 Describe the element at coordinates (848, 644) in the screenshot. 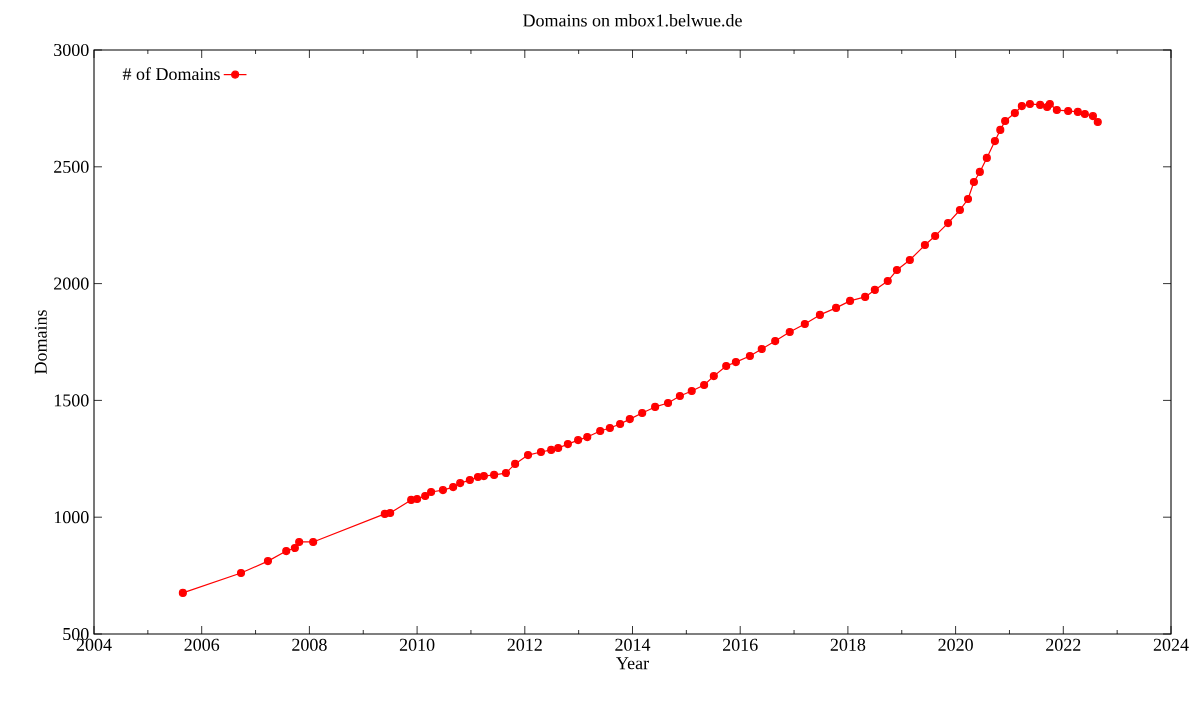

I see `x-tick-label: 2018` at that location.